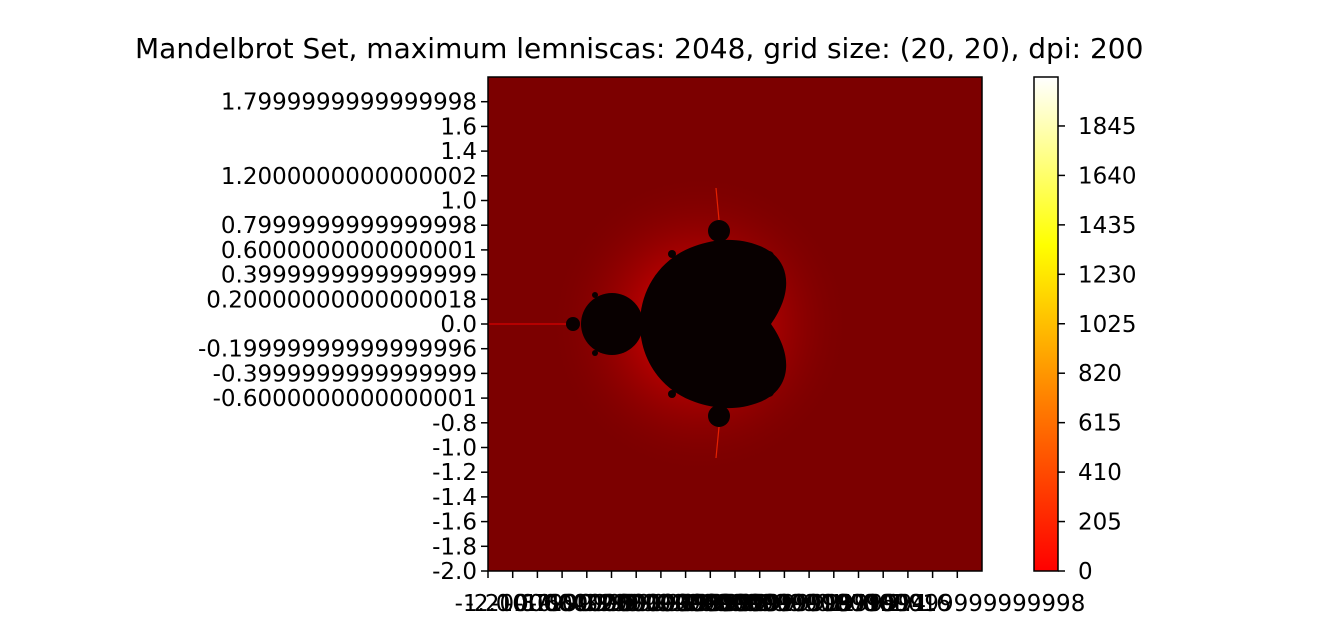  What do you see at coordinates (809, 604) in the screenshot?
I see `x-tick-label: 0.6000000000000001` at bounding box center [809, 604].